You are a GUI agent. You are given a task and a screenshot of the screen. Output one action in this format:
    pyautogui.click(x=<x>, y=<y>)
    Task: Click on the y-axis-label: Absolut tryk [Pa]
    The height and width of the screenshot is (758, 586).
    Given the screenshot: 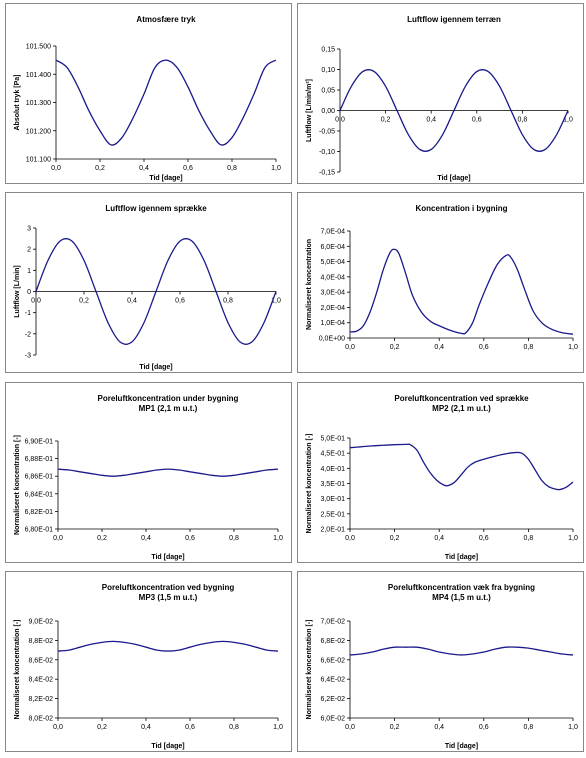 What is the action you would take?
    pyautogui.click(x=17, y=102)
    